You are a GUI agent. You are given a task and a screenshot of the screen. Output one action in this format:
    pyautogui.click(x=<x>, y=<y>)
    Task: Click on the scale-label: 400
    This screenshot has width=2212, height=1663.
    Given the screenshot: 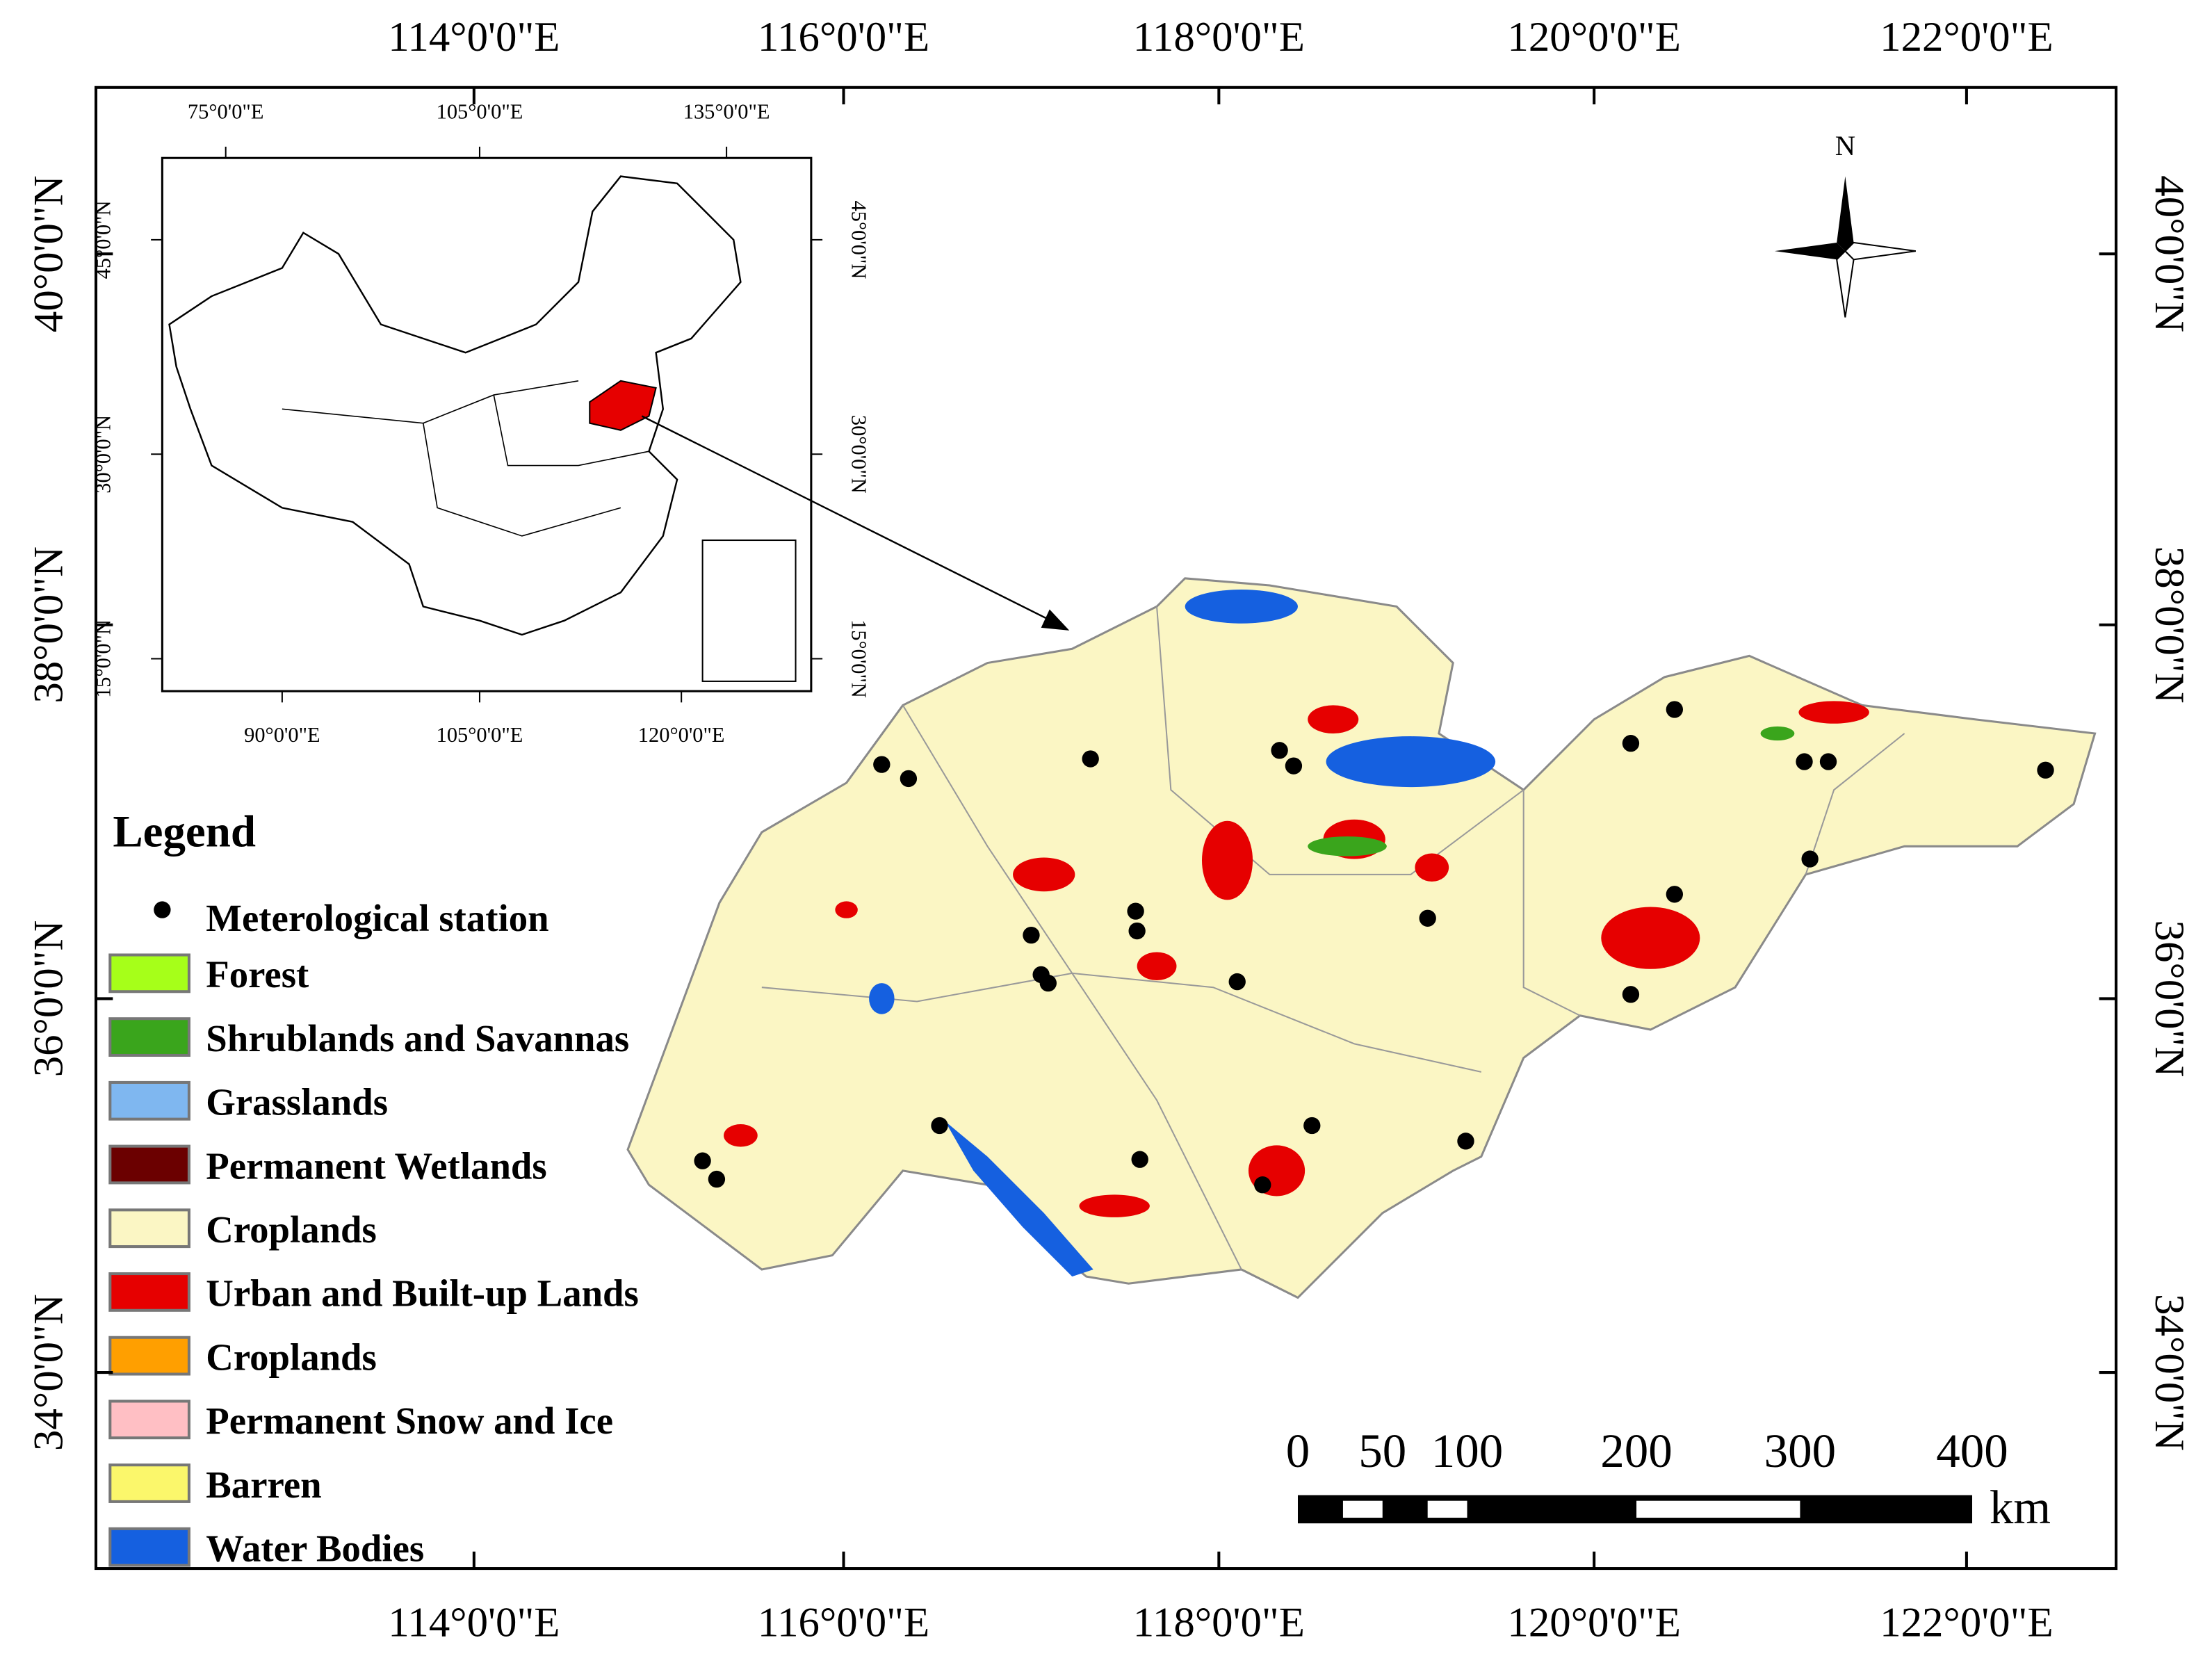 What is the action you would take?
    pyautogui.click(x=1972, y=1451)
    